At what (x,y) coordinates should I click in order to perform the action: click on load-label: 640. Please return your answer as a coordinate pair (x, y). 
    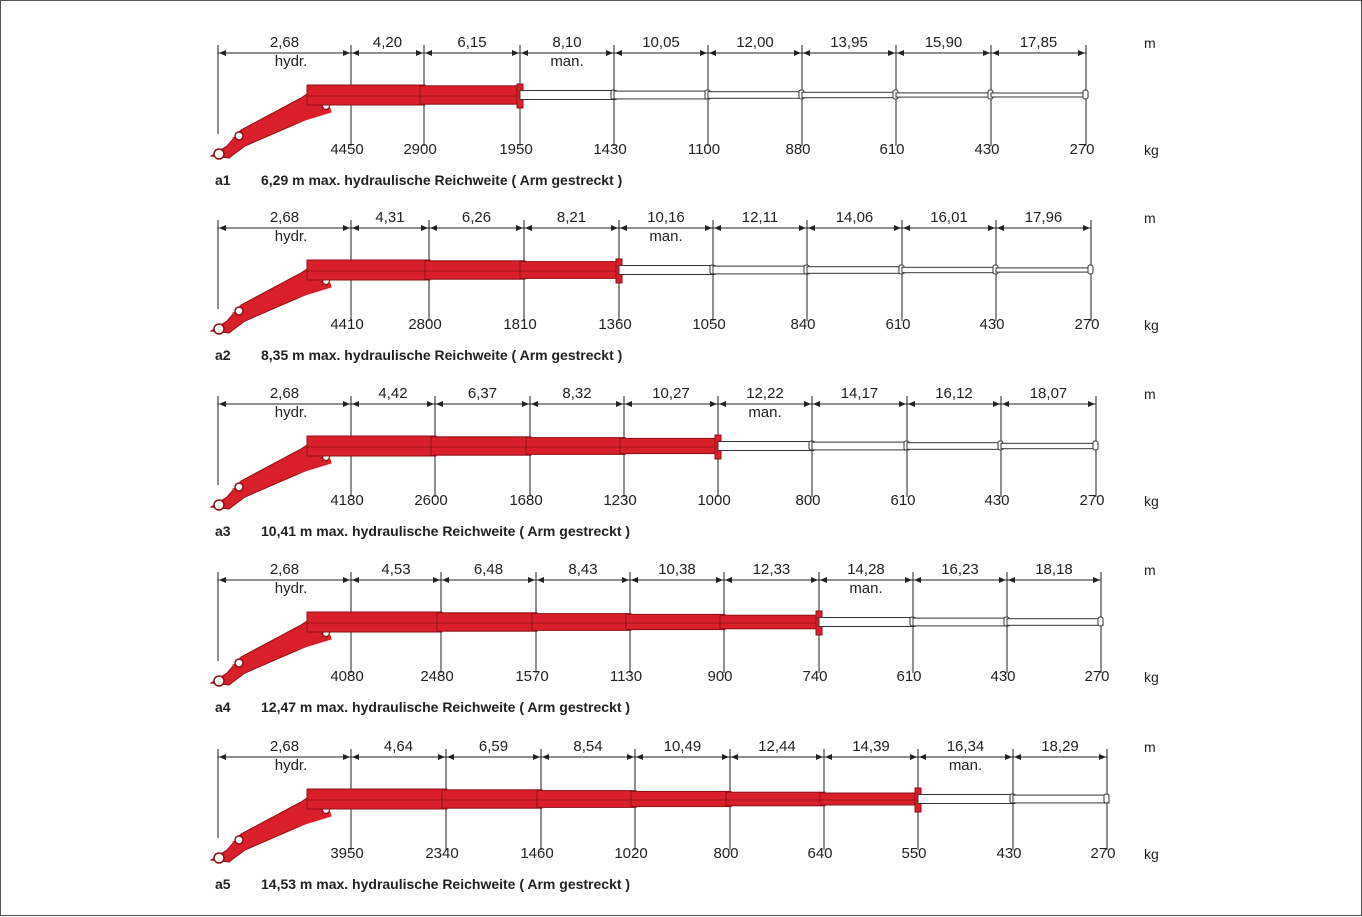
    Looking at the image, I should click on (819, 853).